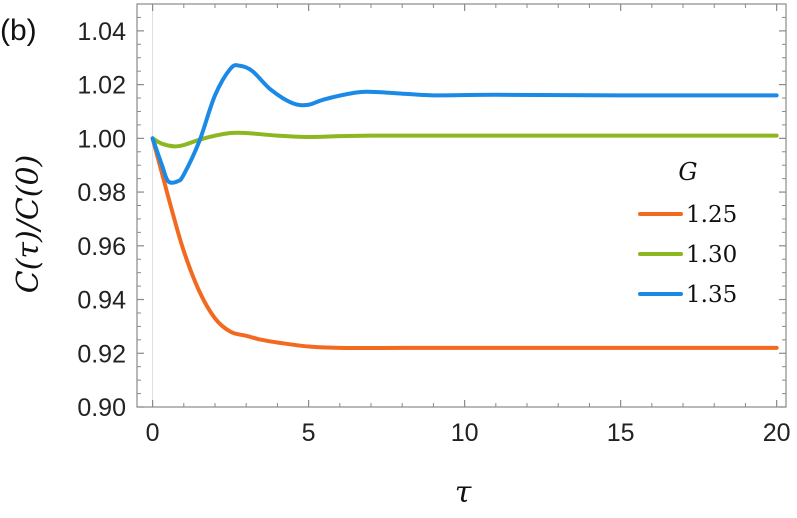 This screenshot has height=518, width=797. Describe the element at coordinates (711, 255) in the screenshot. I see `legend-label: 1.30` at that location.